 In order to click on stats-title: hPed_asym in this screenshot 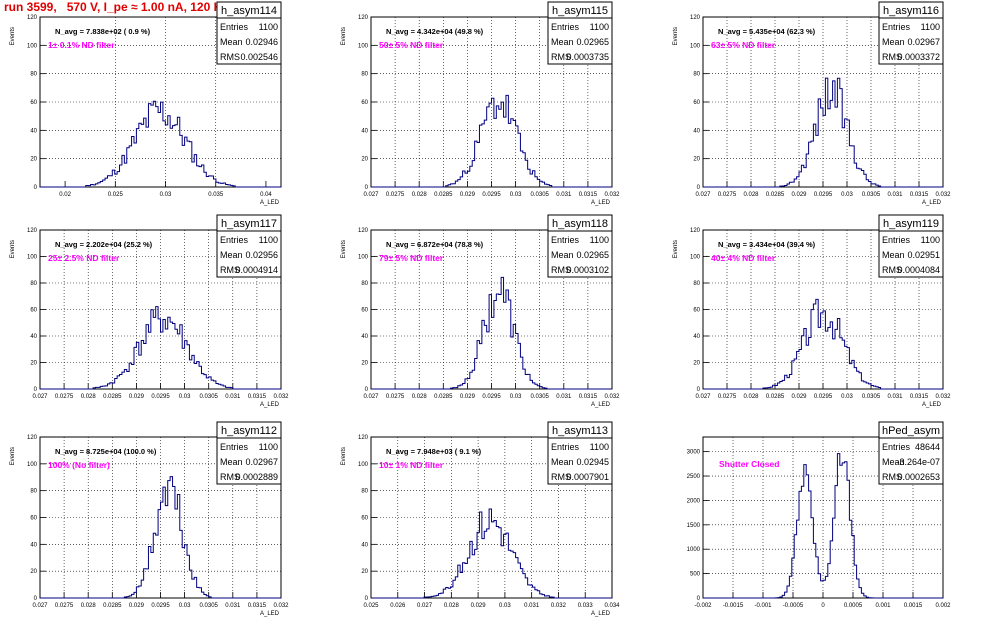, I will do `click(911, 431)`.